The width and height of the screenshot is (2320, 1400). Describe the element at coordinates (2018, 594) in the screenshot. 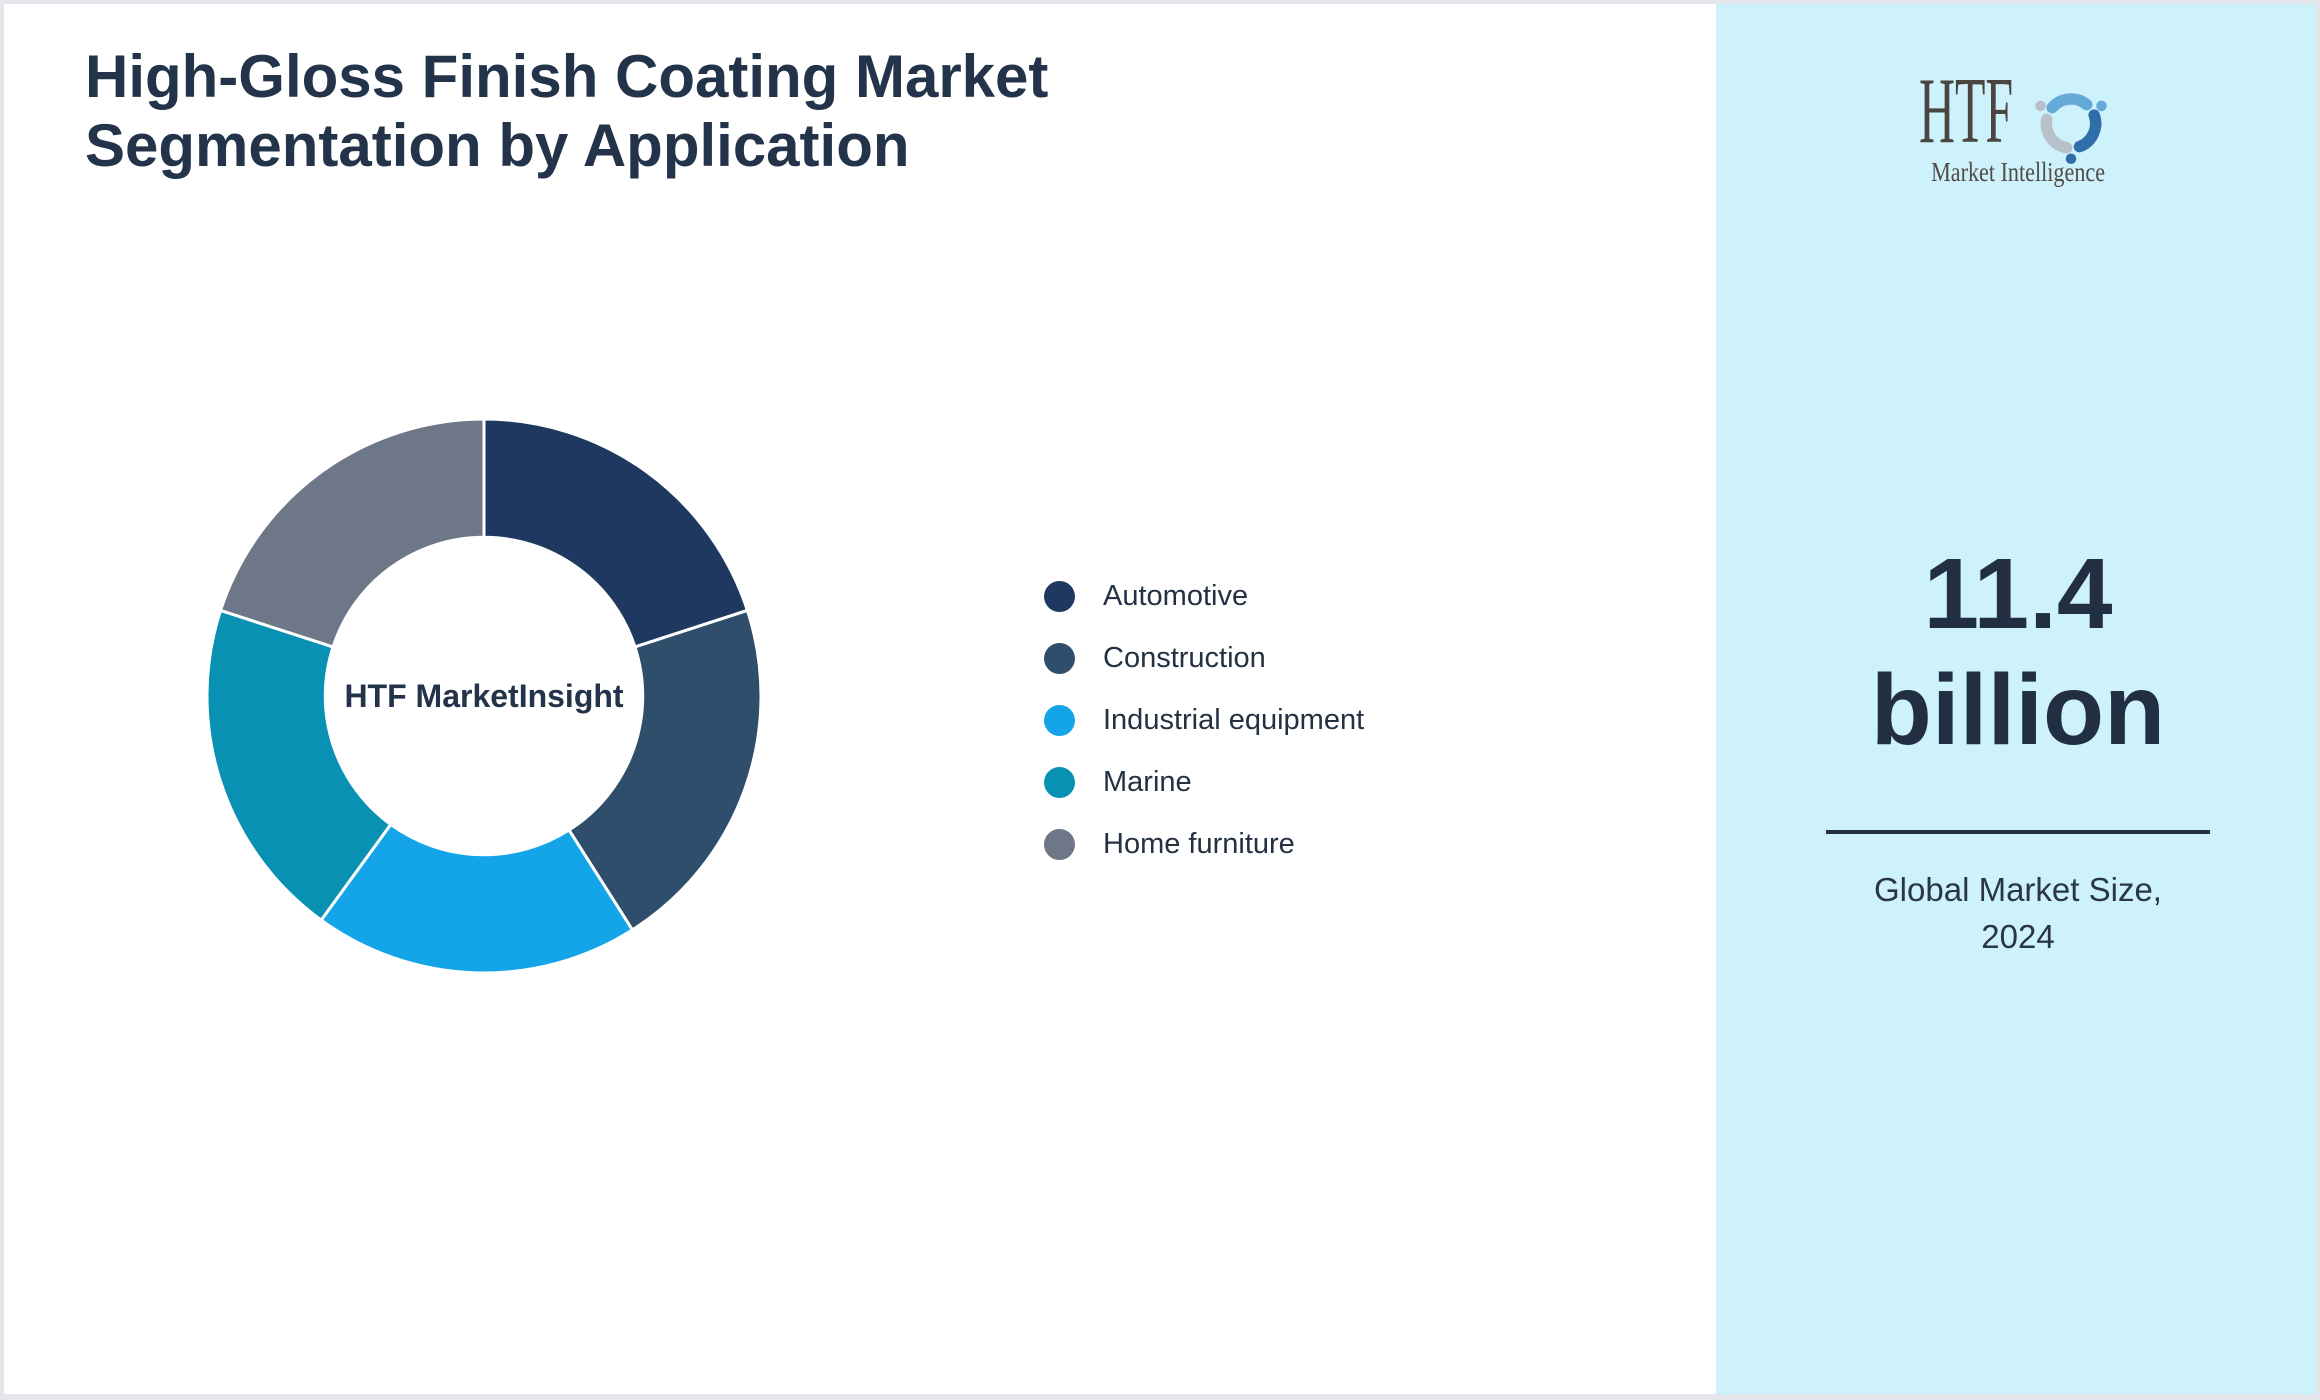

I see `market-size-number: 11.4` at that location.